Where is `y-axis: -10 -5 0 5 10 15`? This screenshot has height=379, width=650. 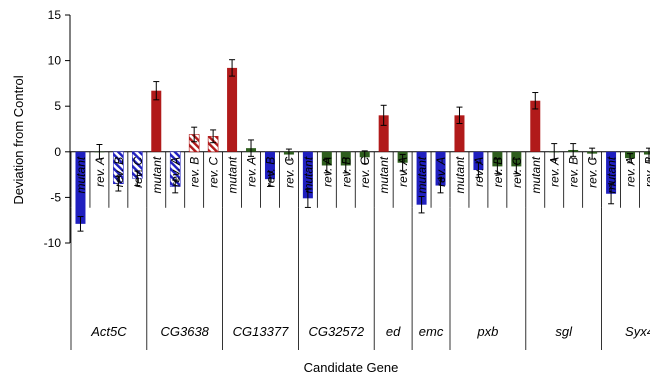 y-axis: -10 -5 0 5 10 15 is located at coordinates (57, 129).